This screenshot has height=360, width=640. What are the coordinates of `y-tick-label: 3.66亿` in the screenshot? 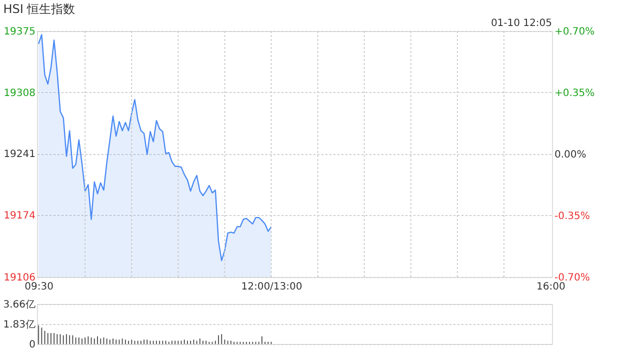 It's located at (19, 305).